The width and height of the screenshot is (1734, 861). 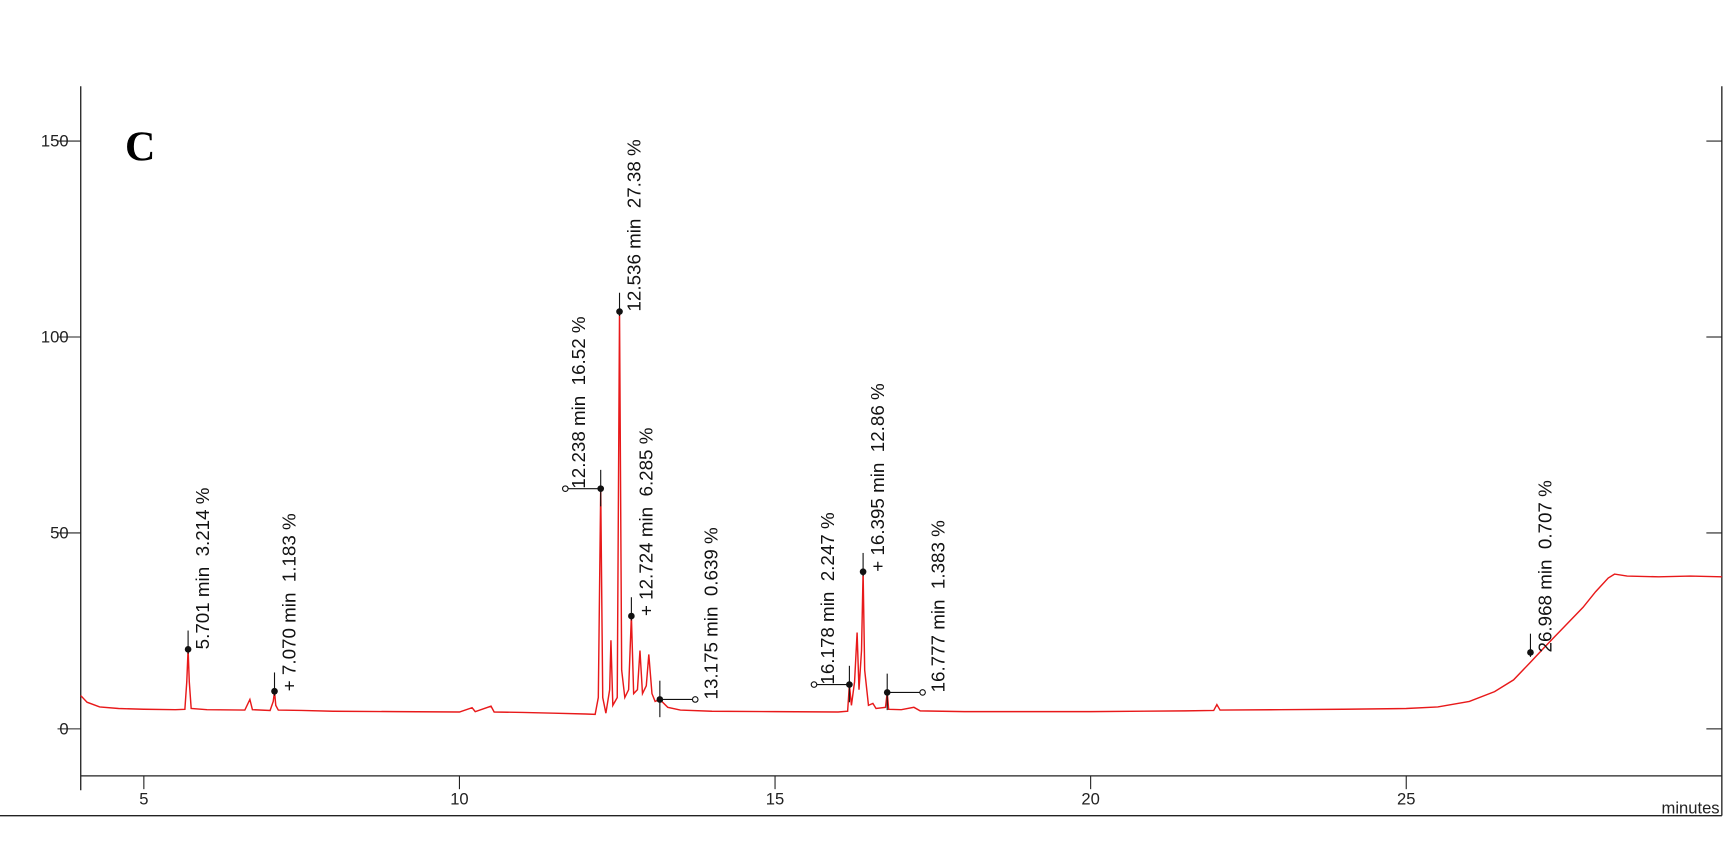 I want to click on x-tick-label: 5, so click(x=143, y=799).